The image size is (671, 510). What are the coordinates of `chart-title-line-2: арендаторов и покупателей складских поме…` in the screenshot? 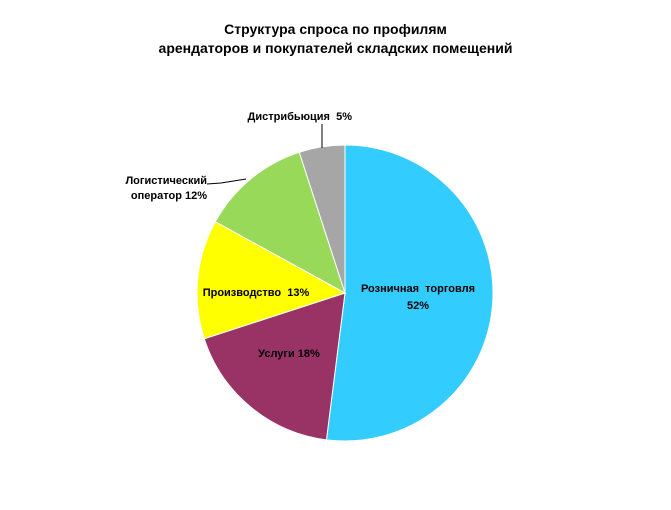 It's located at (335, 48).